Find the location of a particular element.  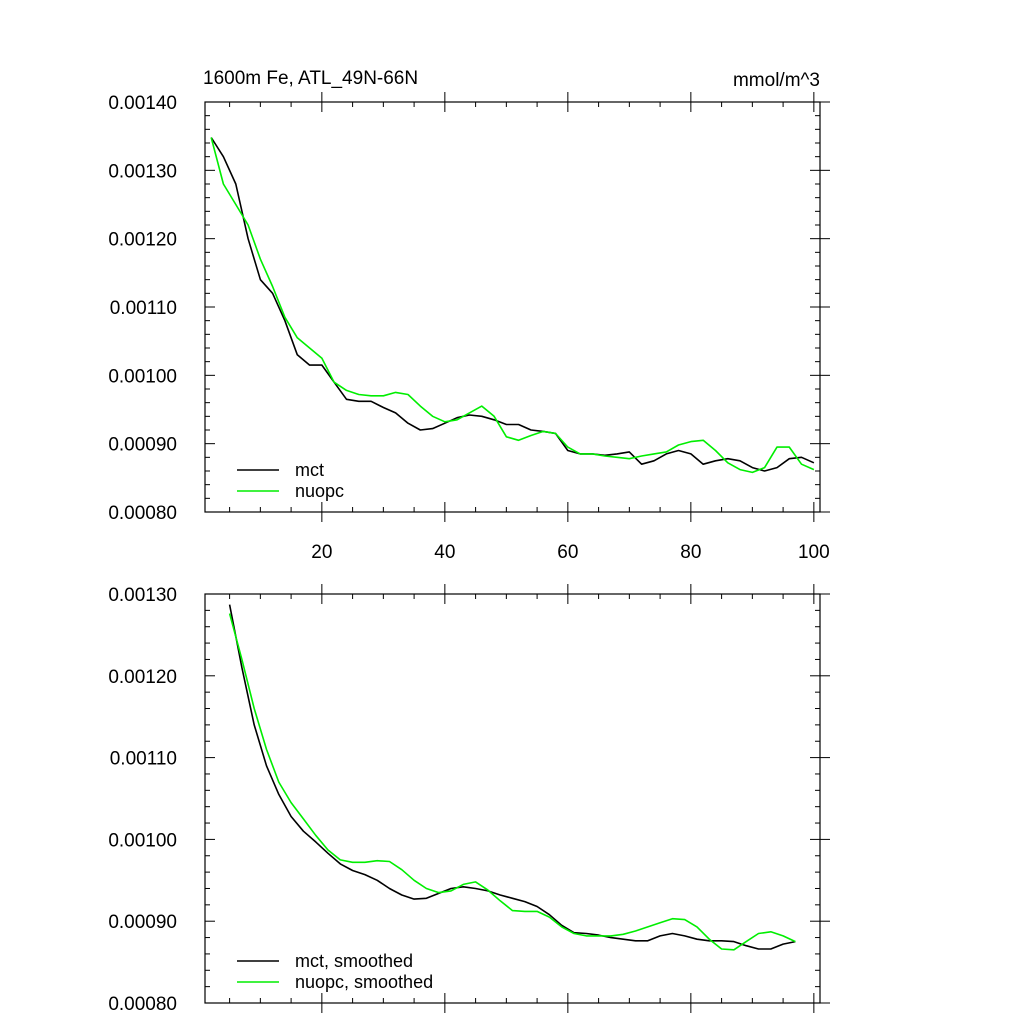

panel-title: 1600m Fe, ATL_49N-66N is located at coordinates (310, 78).